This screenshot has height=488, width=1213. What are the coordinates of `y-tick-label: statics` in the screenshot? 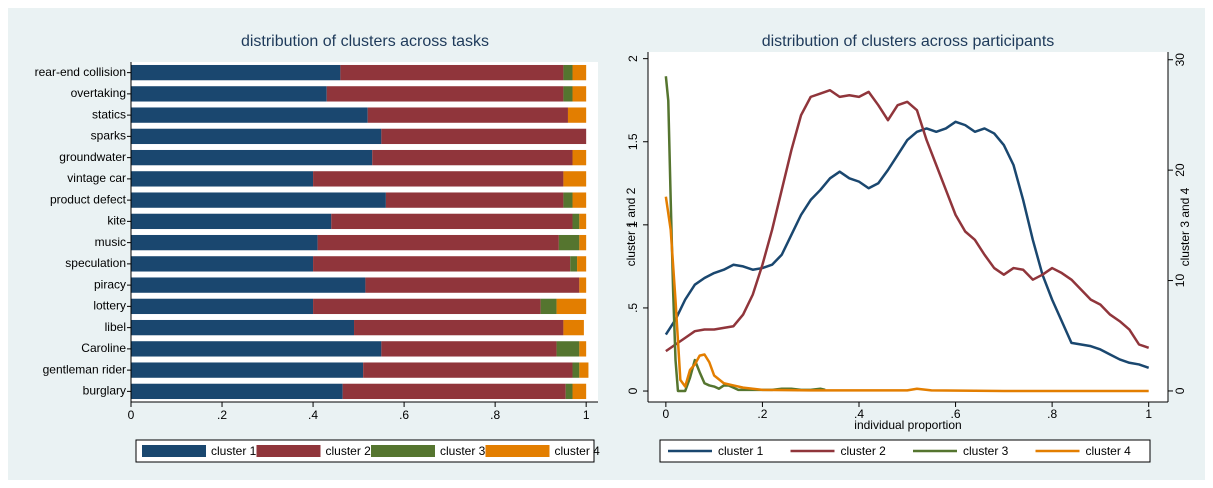 It's located at (109, 114).